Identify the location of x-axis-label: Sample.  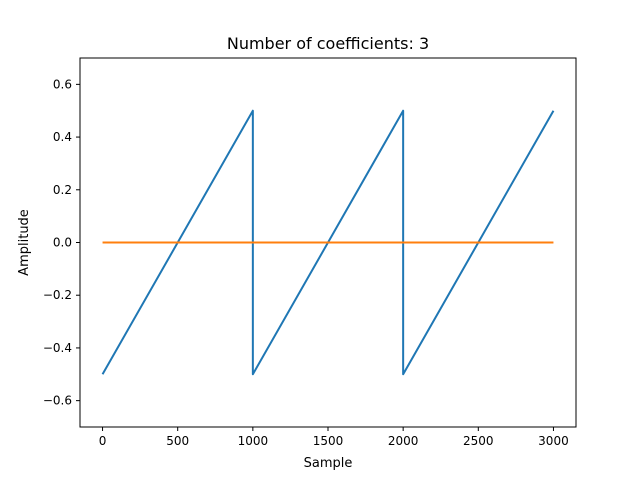
(328, 463).